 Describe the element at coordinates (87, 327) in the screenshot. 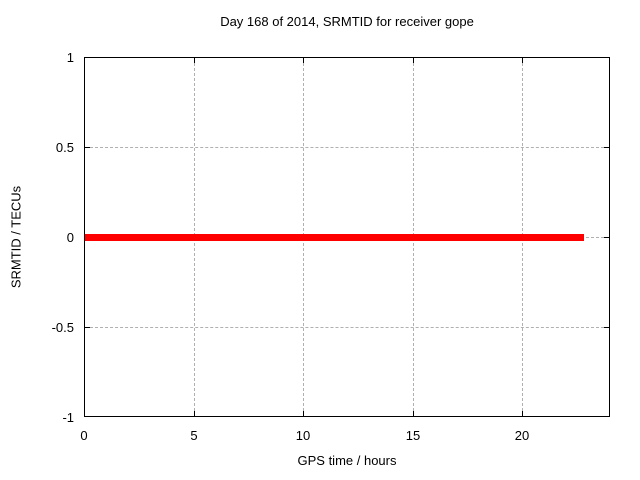

I see `tick-left-m0p5` at that location.